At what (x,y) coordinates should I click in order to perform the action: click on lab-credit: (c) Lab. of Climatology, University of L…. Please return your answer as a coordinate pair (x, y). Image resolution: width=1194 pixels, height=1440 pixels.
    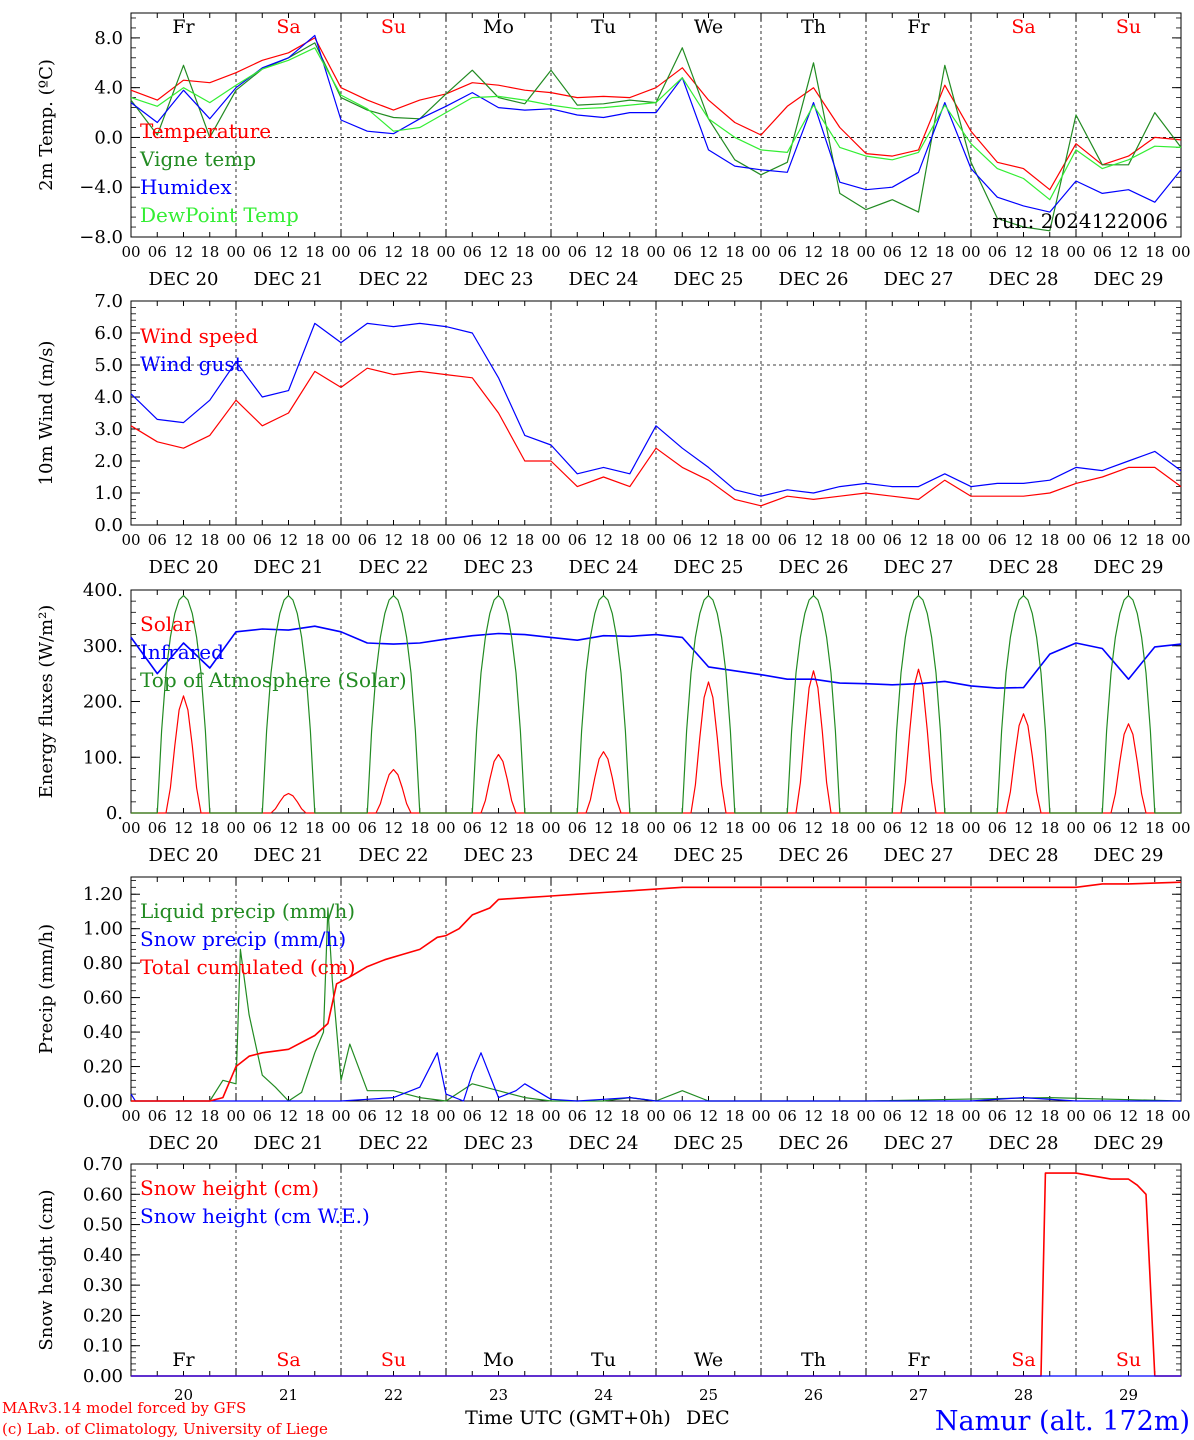
    Looking at the image, I should click on (165, 1429).